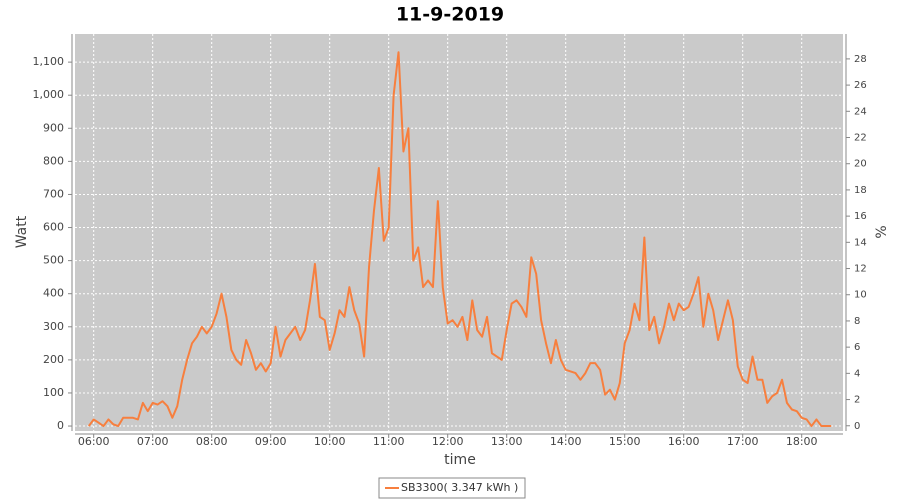 The width and height of the screenshot is (900, 500). What do you see at coordinates (860, 190) in the screenshot?
I see `y2-tick-label: 18` at bounding box center [860, 190].